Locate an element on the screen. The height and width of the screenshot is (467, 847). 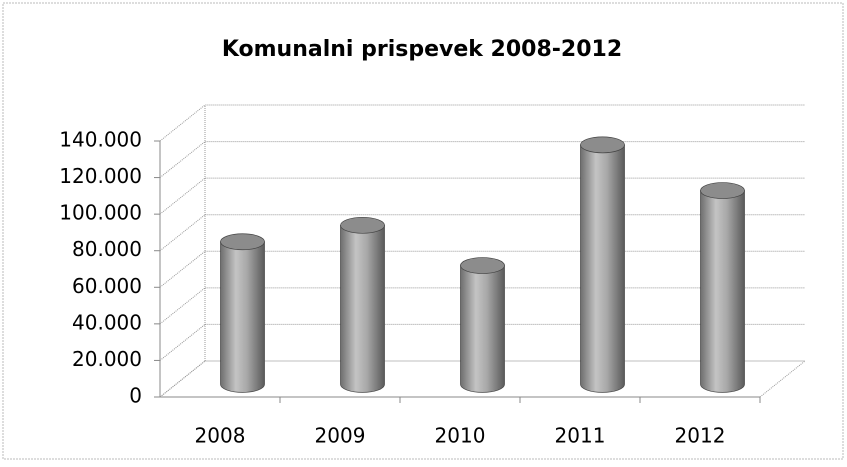
y-tick-label: 0 is located at coordinates (135, 396).